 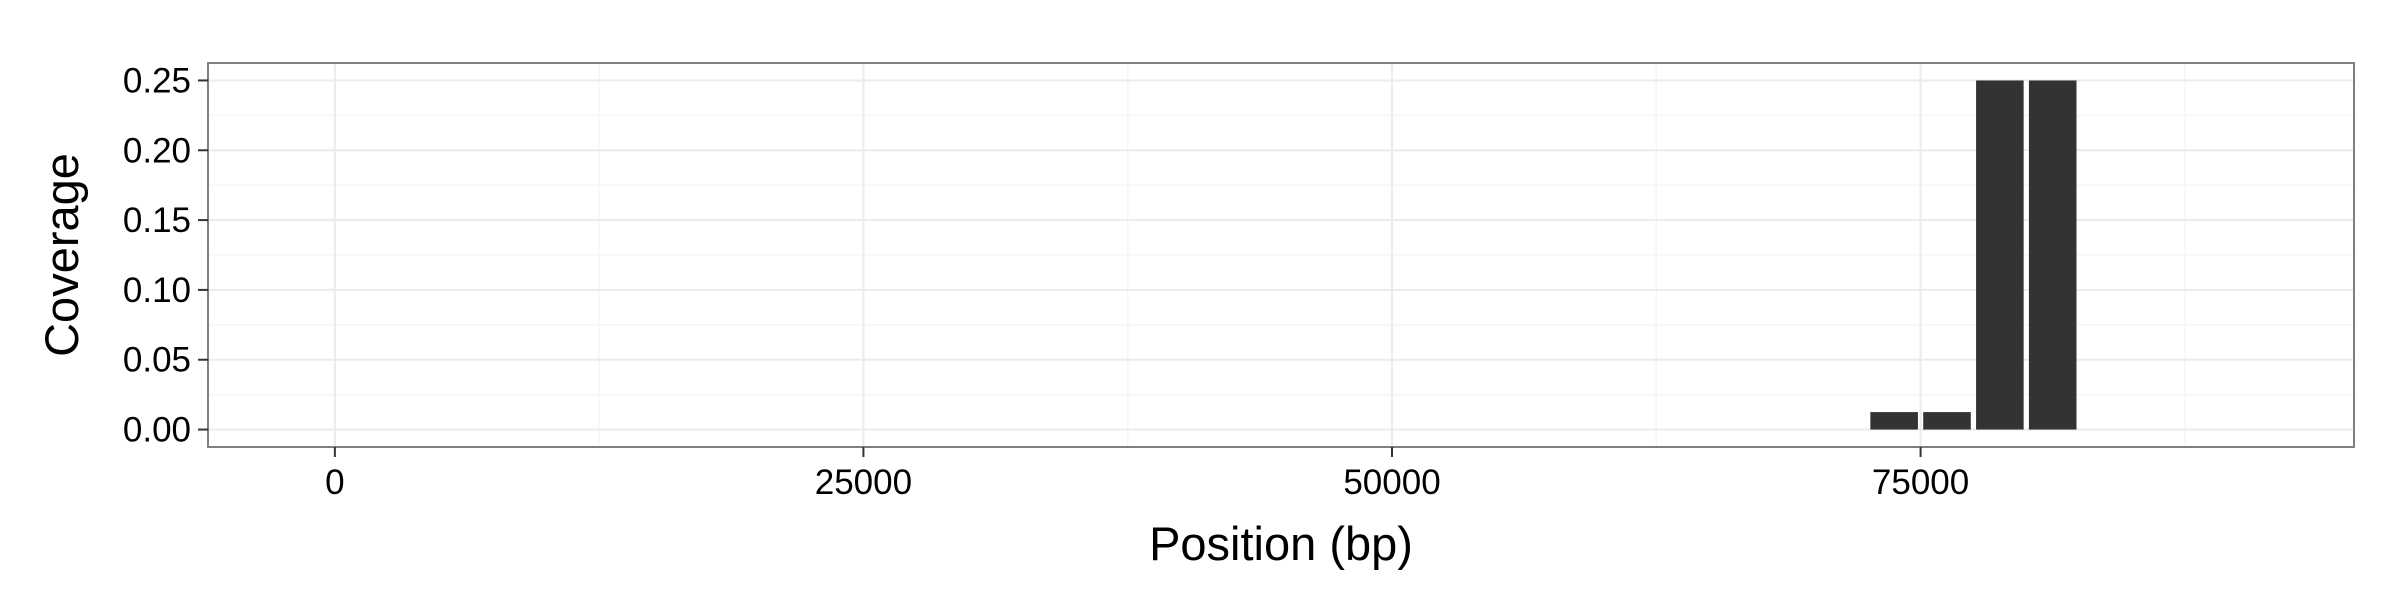 I want to click on x-tick-label: 0, so click(x=334, y=482).